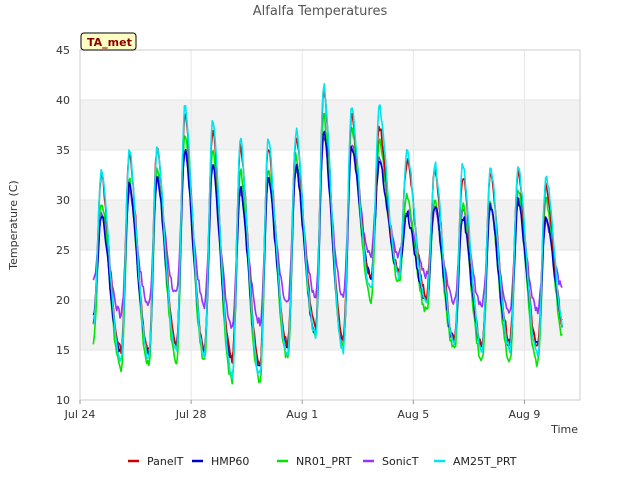  Describe the element at coordinates (80, 414) in the screenshot. I see `x-tick-label: Jul 24` at that location.